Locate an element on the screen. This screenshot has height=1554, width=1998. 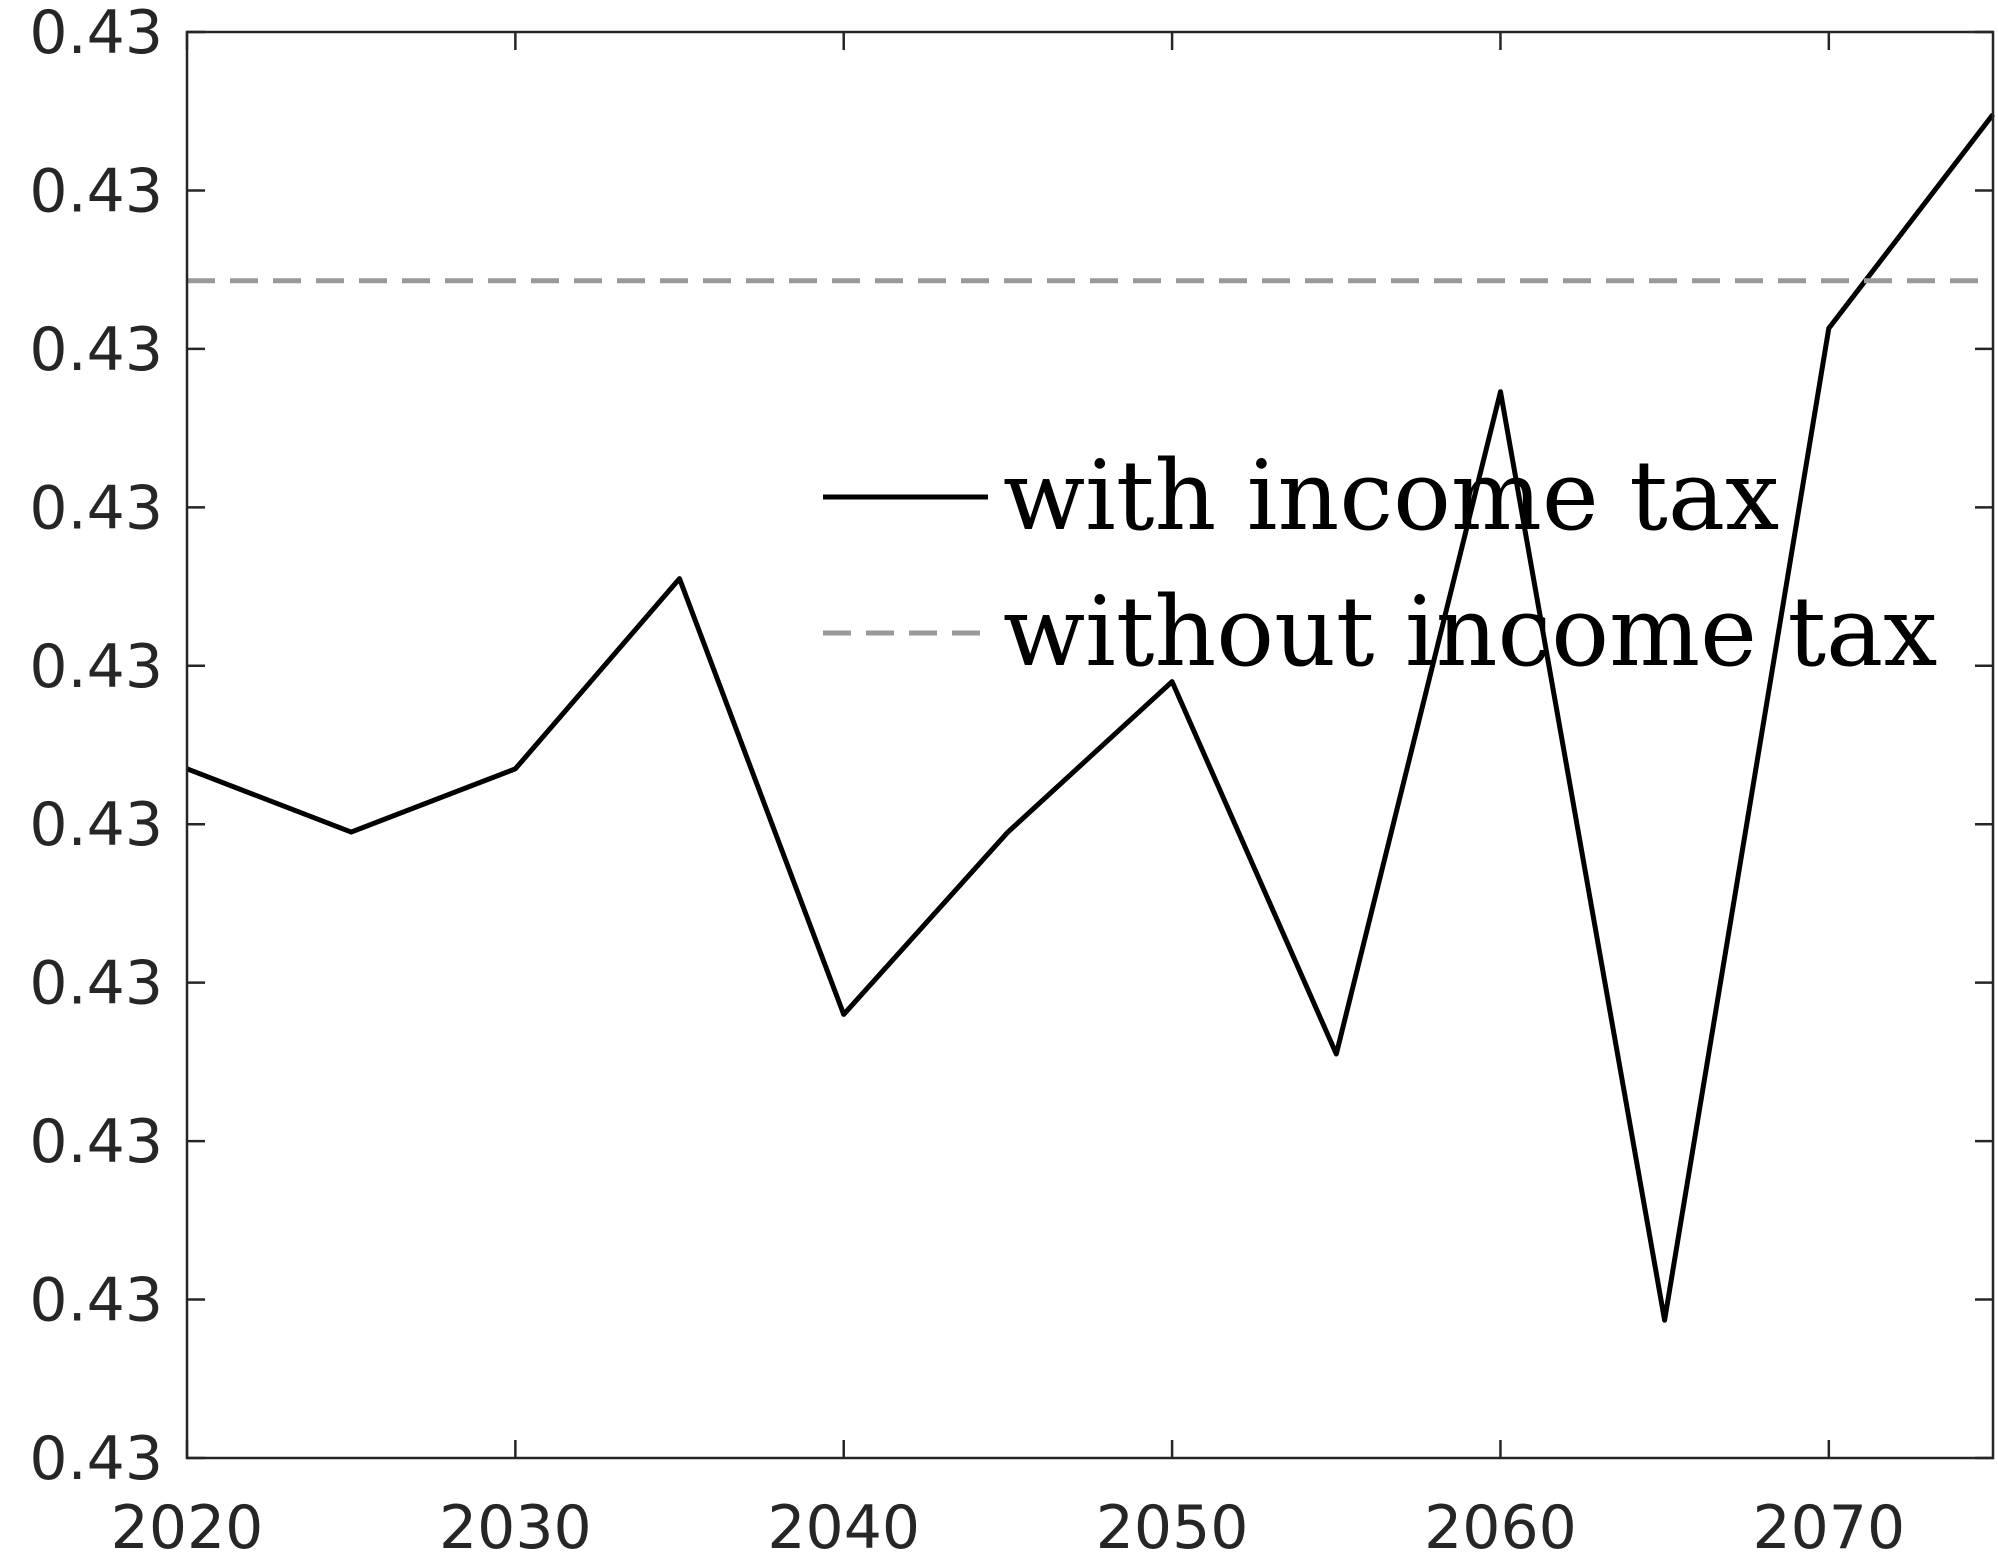
x-tick-label: 2040 is located at coordinates (843, 1523).